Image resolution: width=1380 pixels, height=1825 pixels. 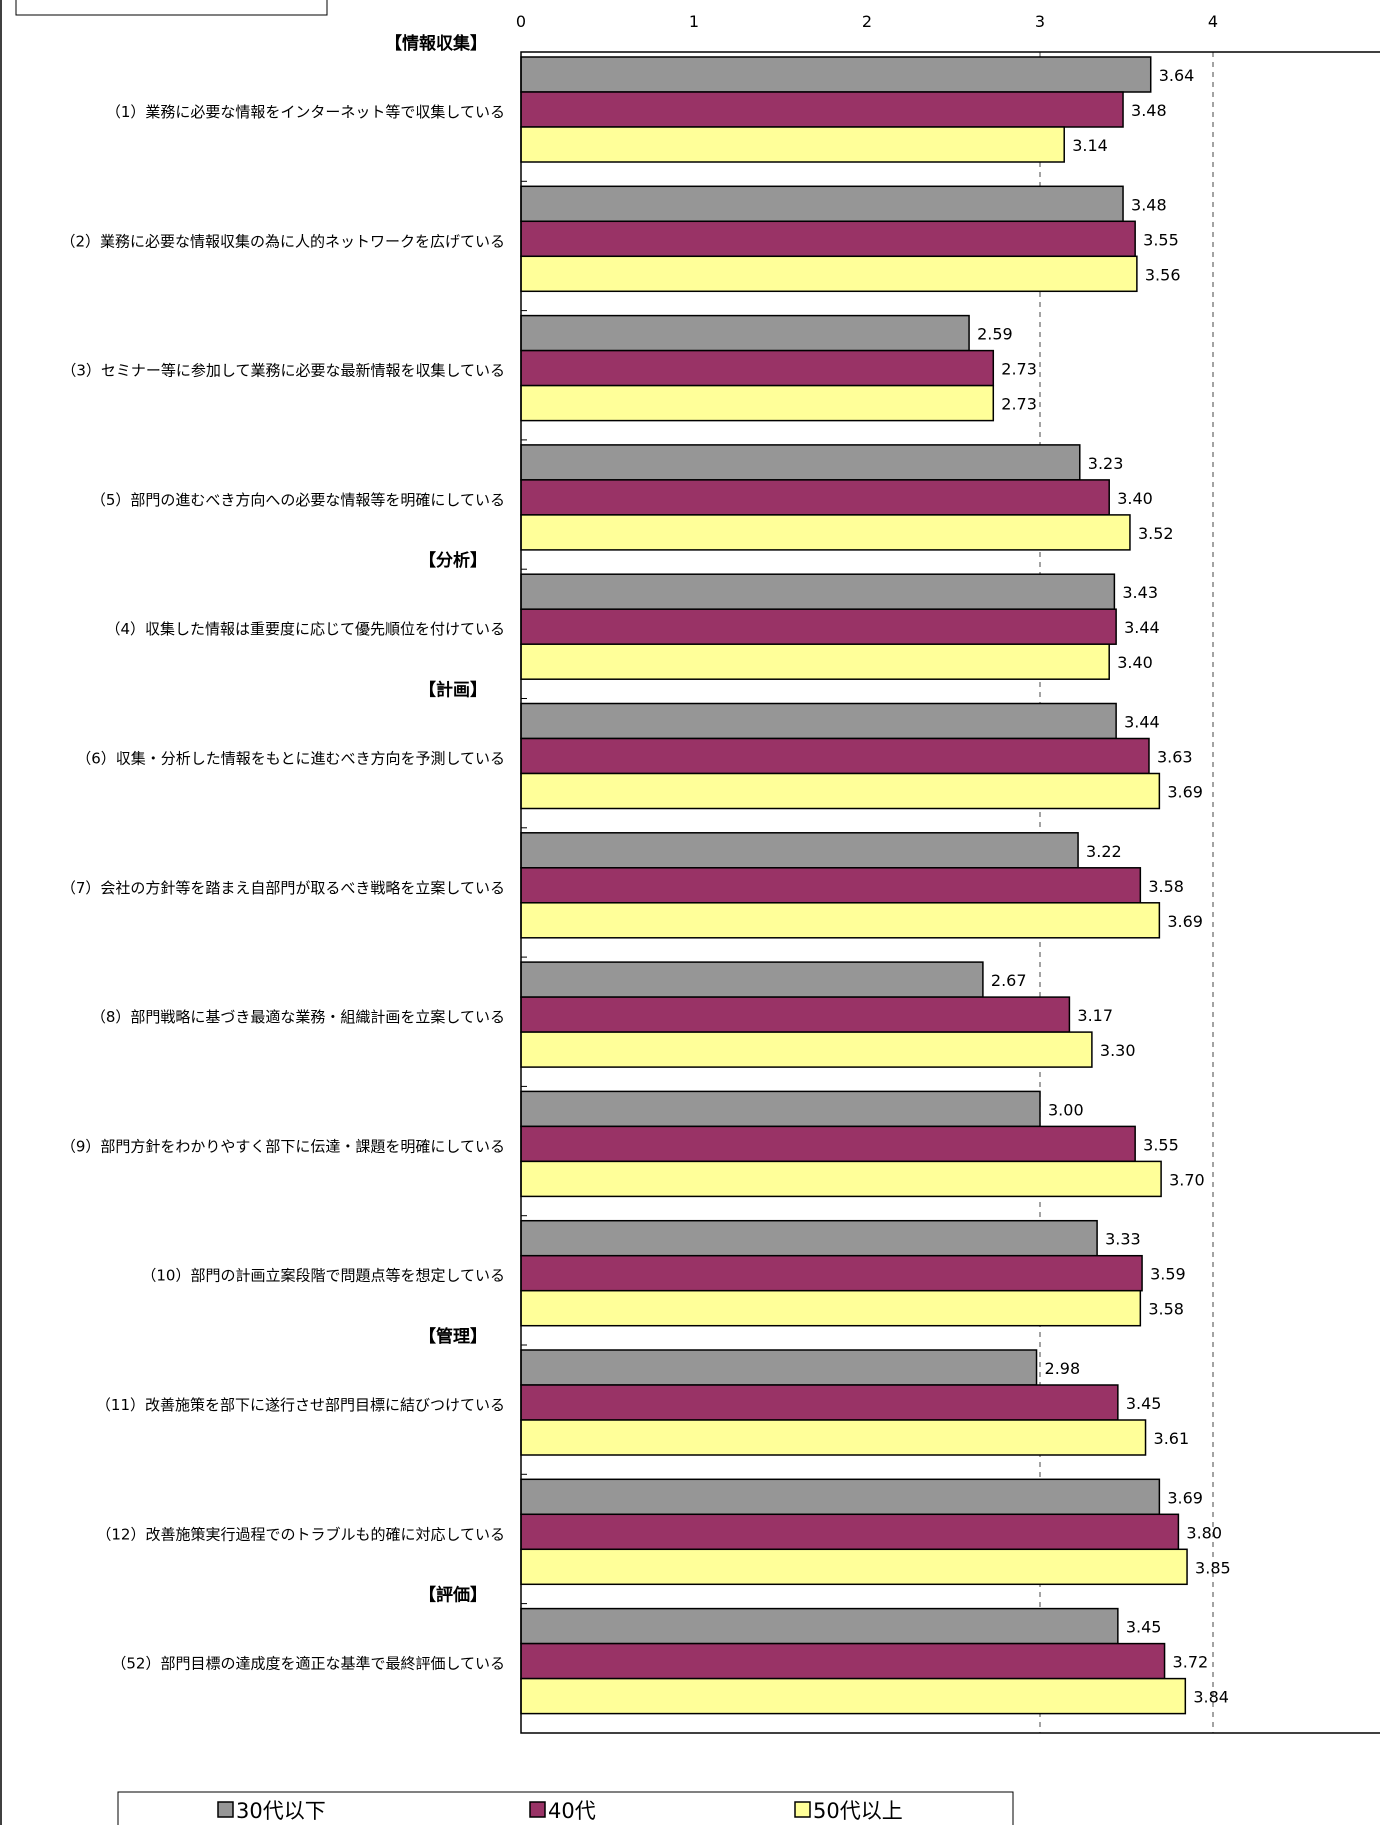 What do you see at coordinates (1009, 980) in the screenshot?
I see `value-label: 2.67` at bounding box center [1009, 980].